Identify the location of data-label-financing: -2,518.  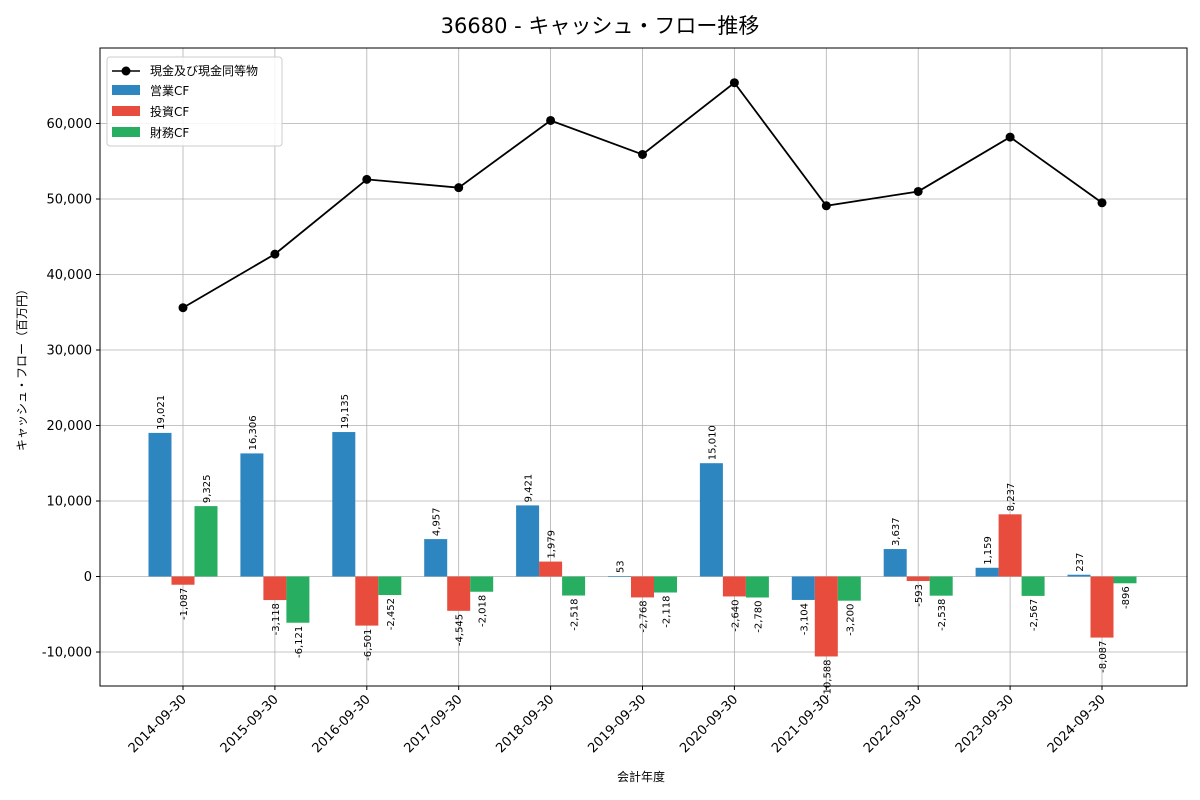
(575, 615).